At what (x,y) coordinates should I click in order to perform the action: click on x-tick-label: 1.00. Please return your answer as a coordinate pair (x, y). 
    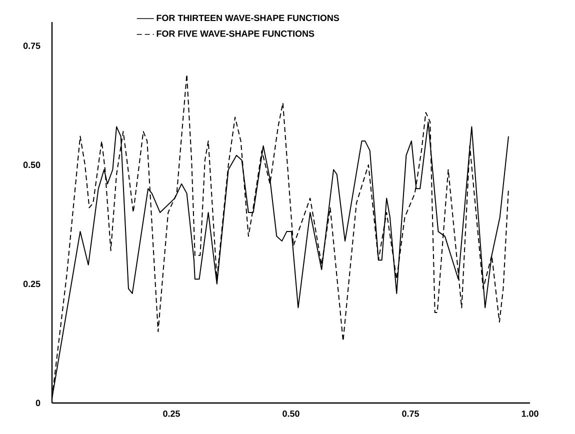
    Looking at the image, I should click on (530, 413).